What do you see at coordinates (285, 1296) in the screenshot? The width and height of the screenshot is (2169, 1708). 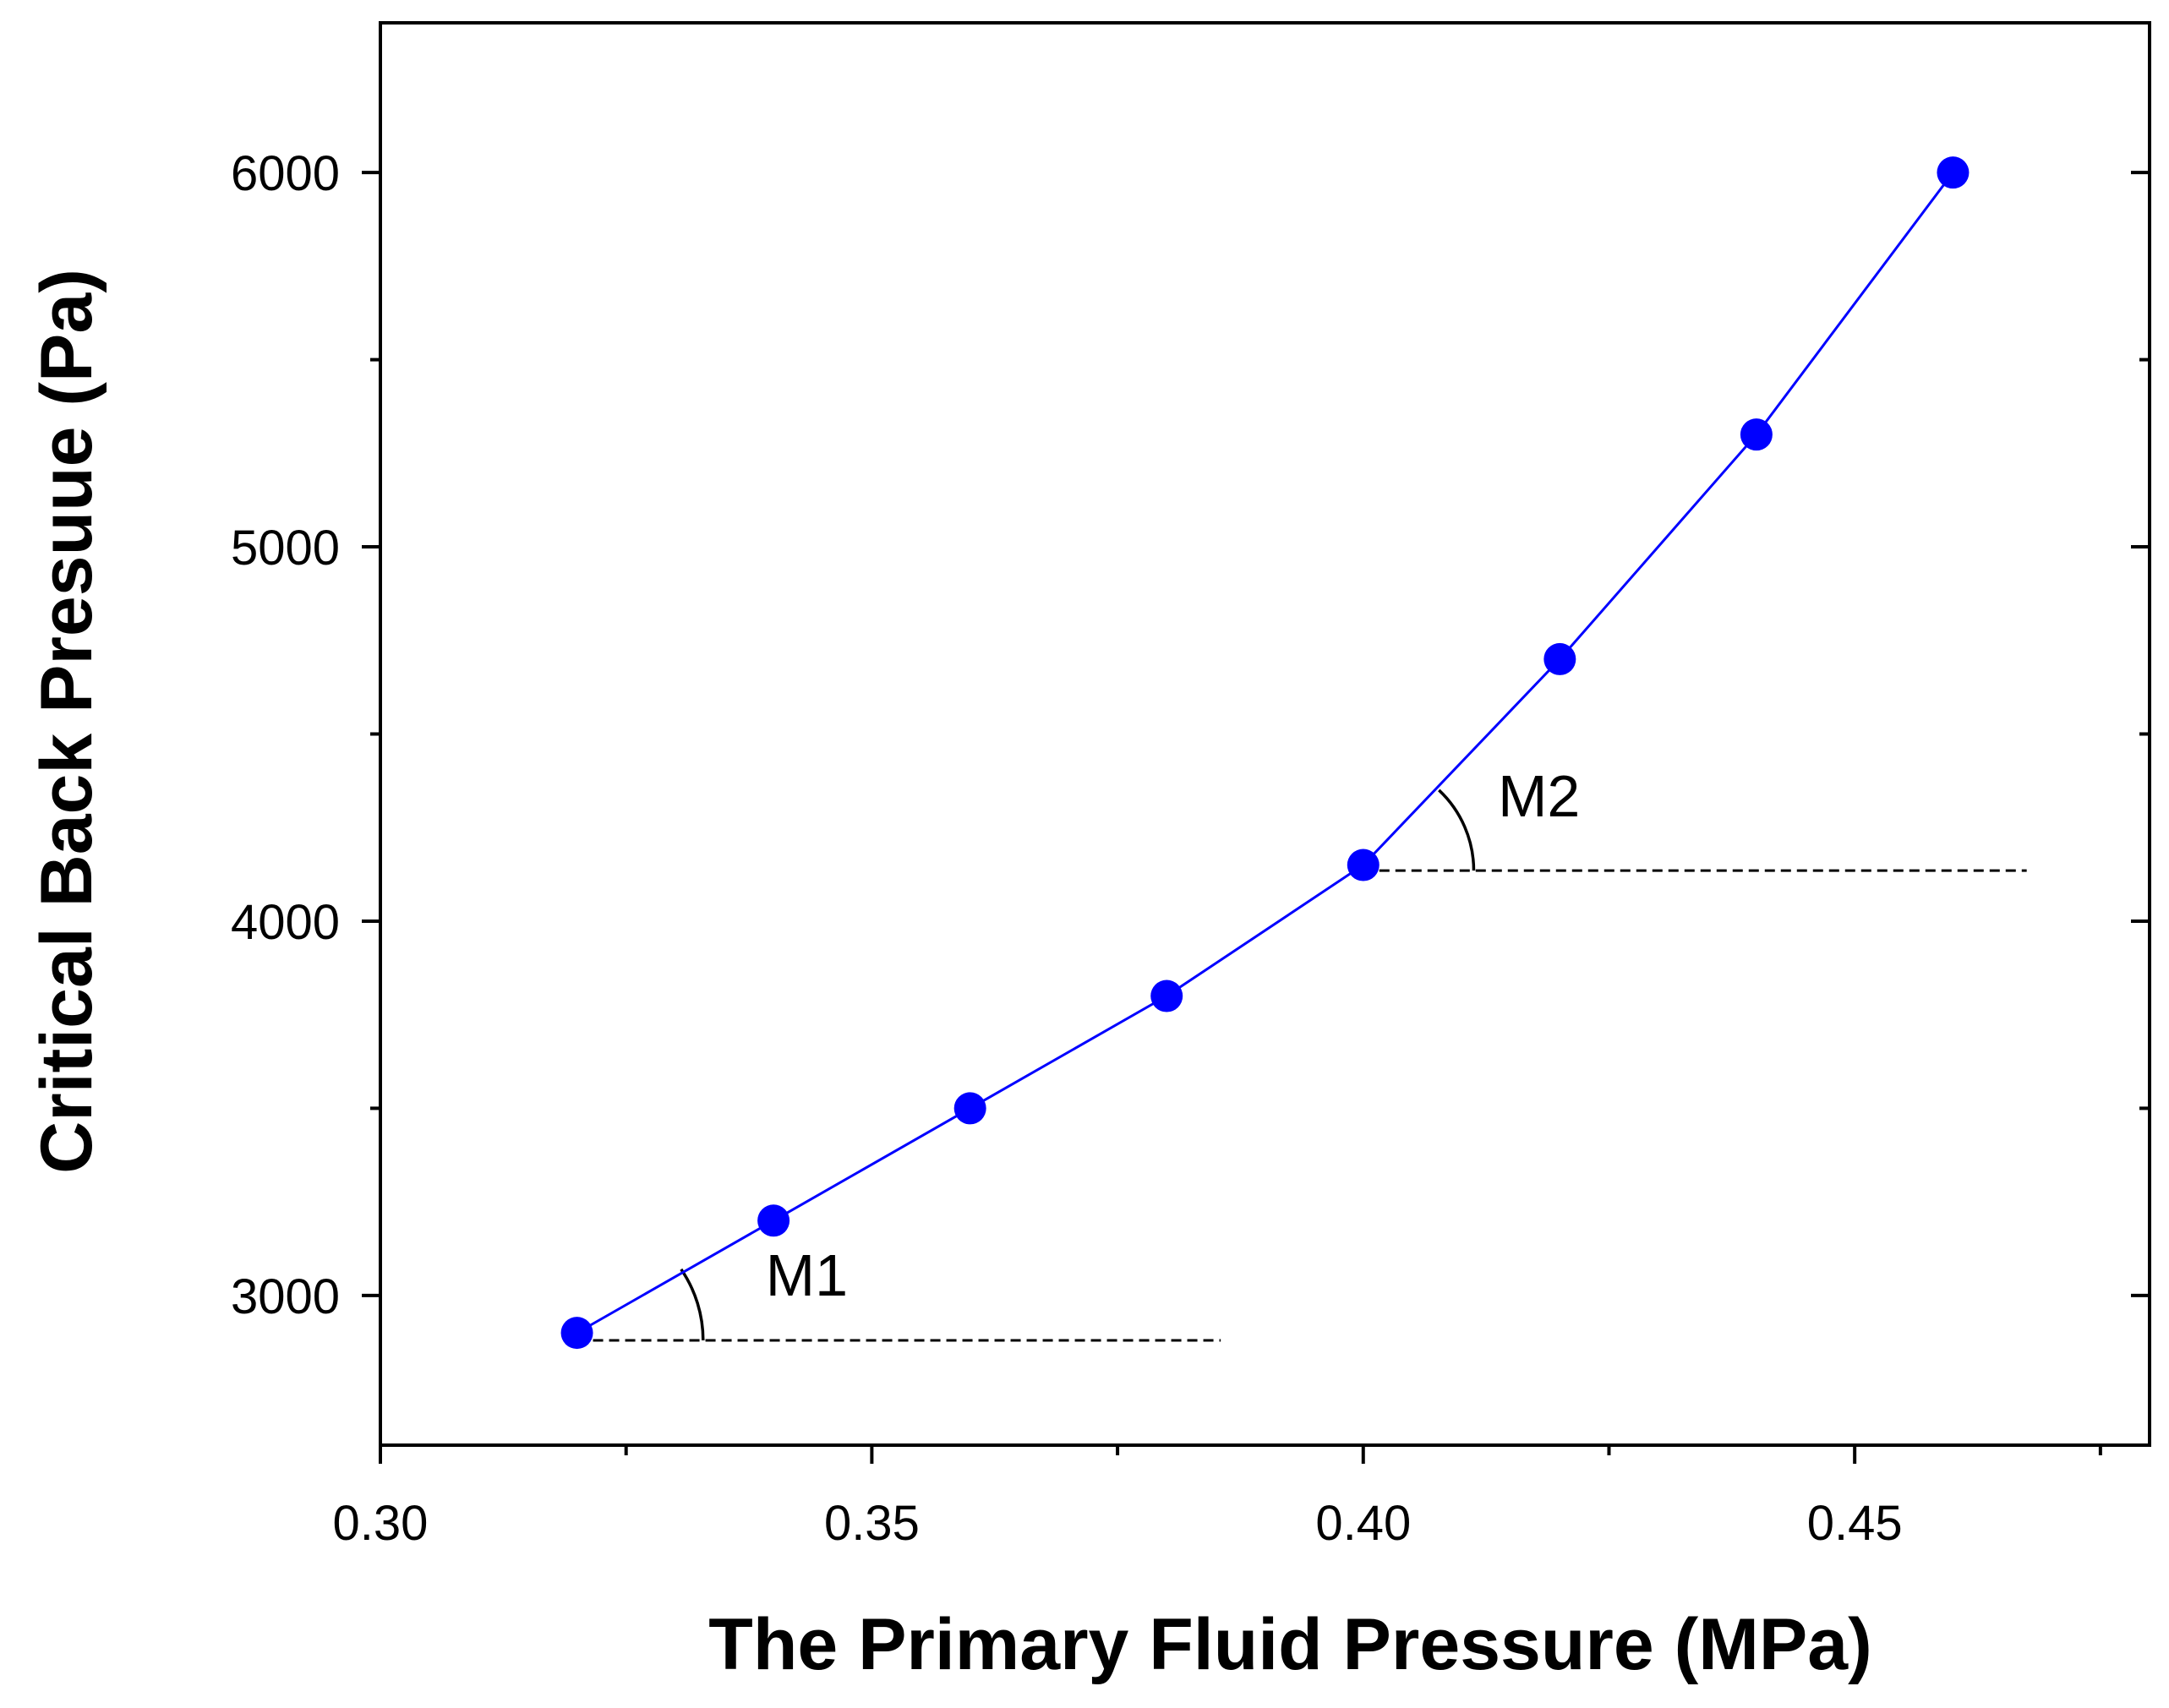 I see `y-tick-label: 3000` at bounding box center [285, 1296].